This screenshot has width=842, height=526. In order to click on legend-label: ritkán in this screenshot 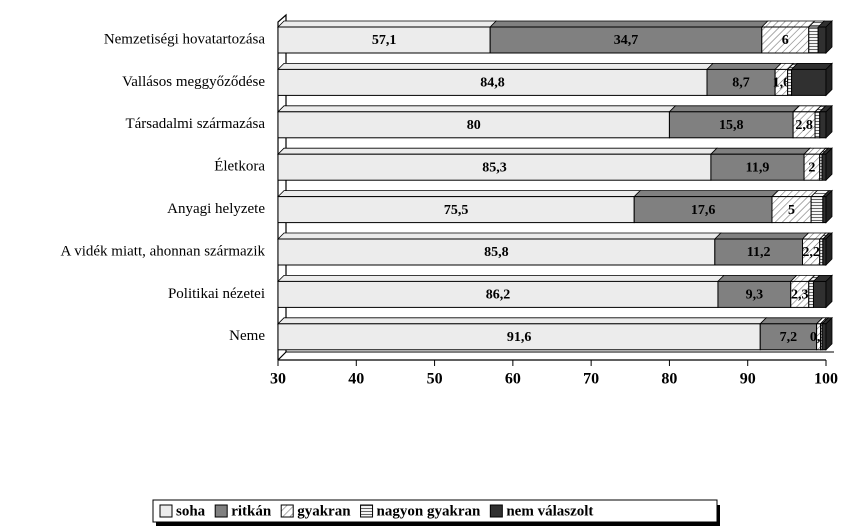, I will do `click(251, 511)`.